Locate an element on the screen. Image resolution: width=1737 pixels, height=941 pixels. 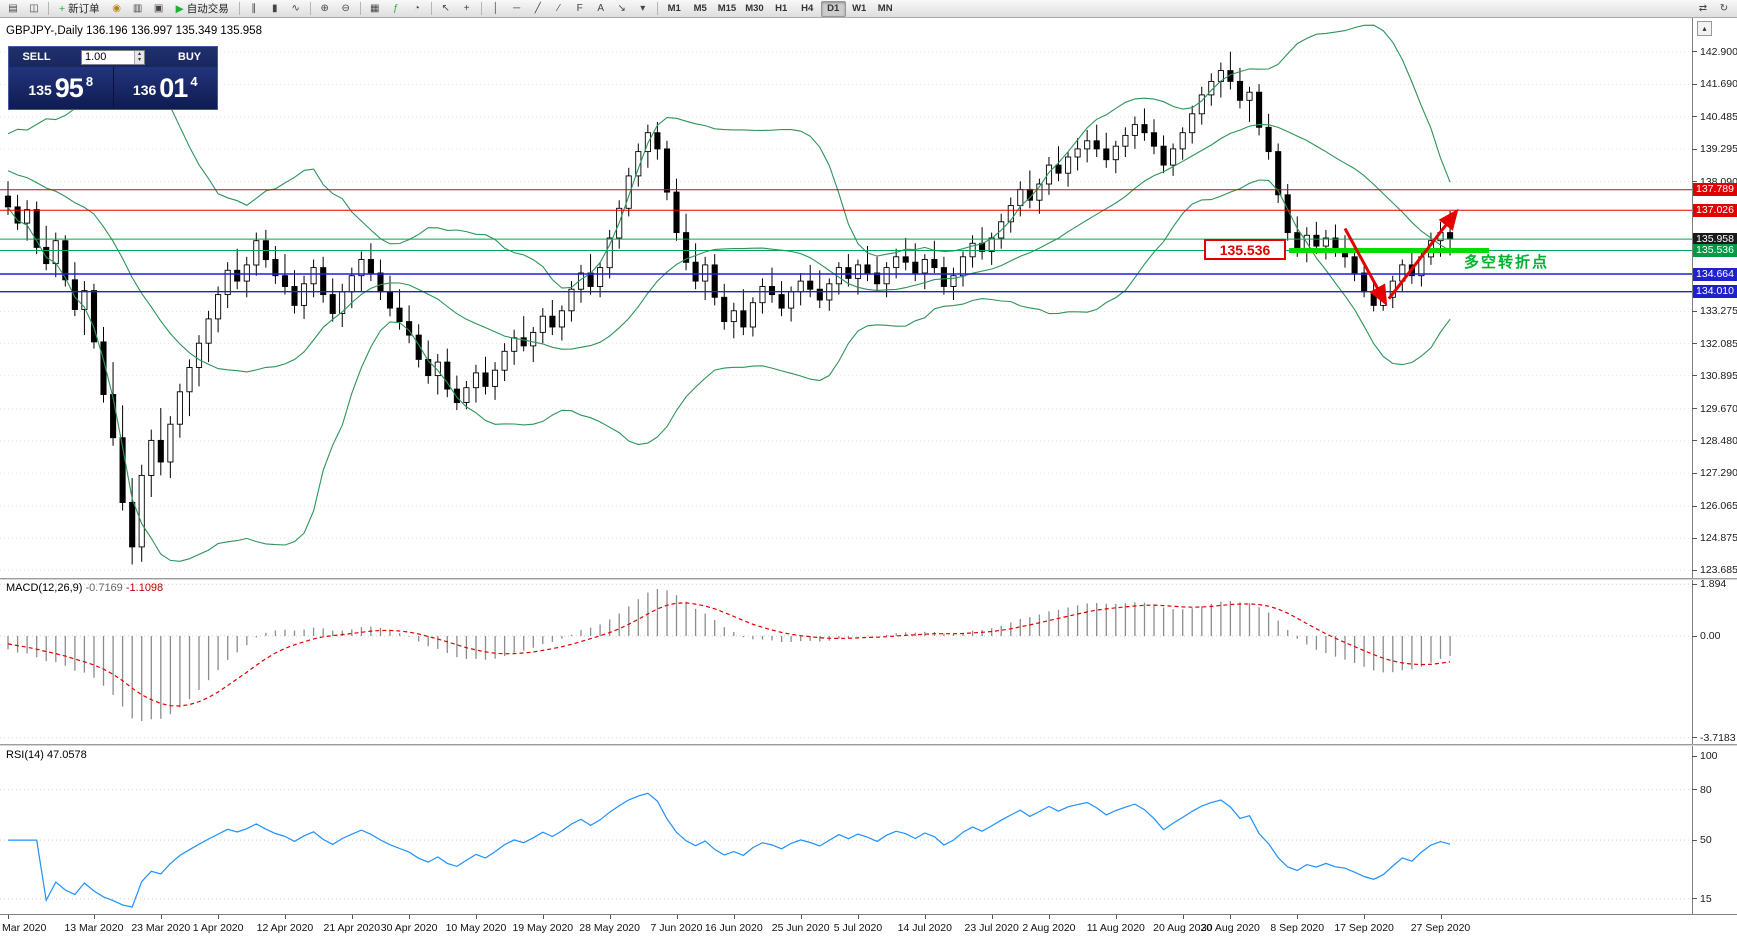
rsi-label: RSI(14) 47.0578 is located at coordinates (46, 755).